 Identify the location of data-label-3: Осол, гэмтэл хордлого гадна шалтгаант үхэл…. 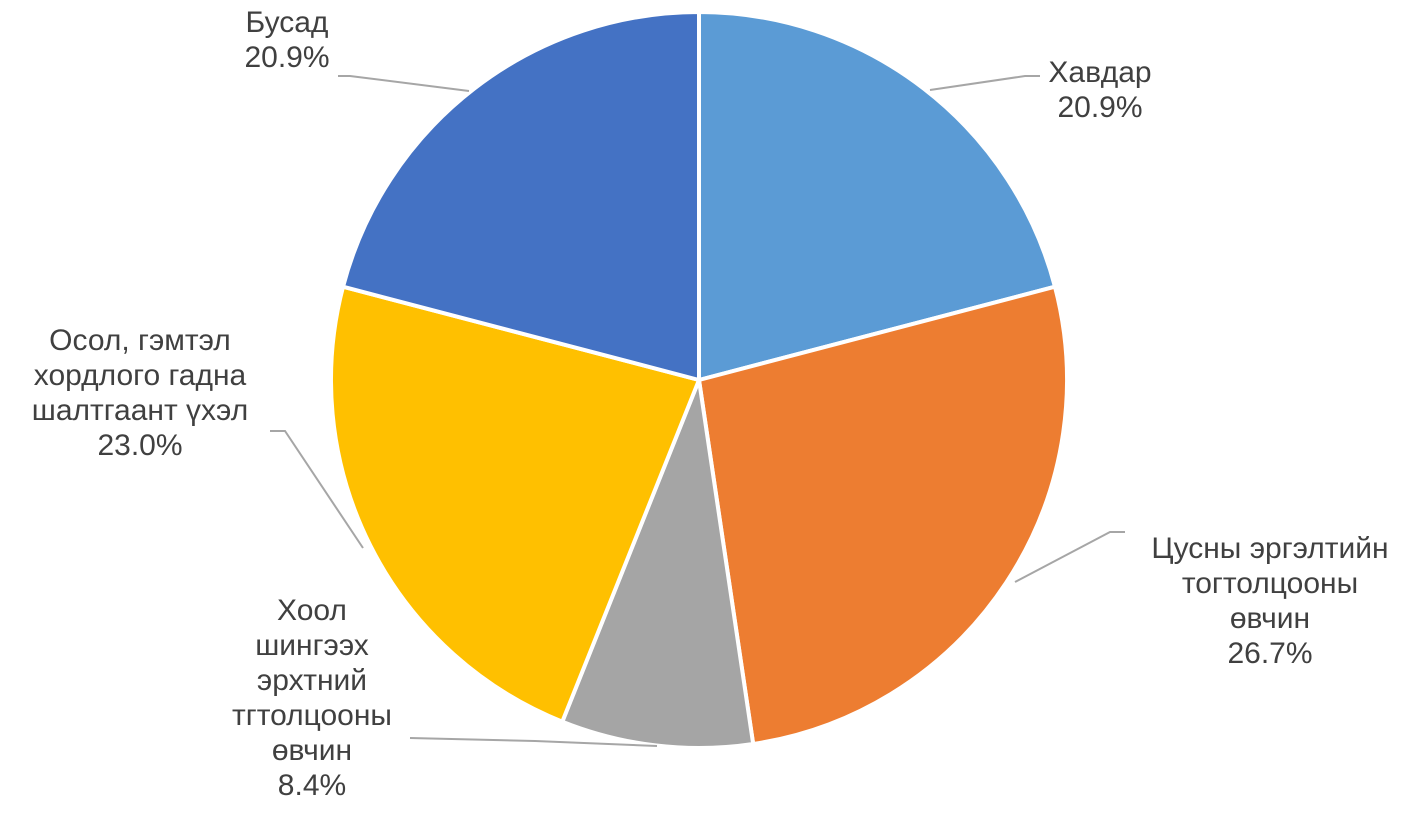
(140, 393).